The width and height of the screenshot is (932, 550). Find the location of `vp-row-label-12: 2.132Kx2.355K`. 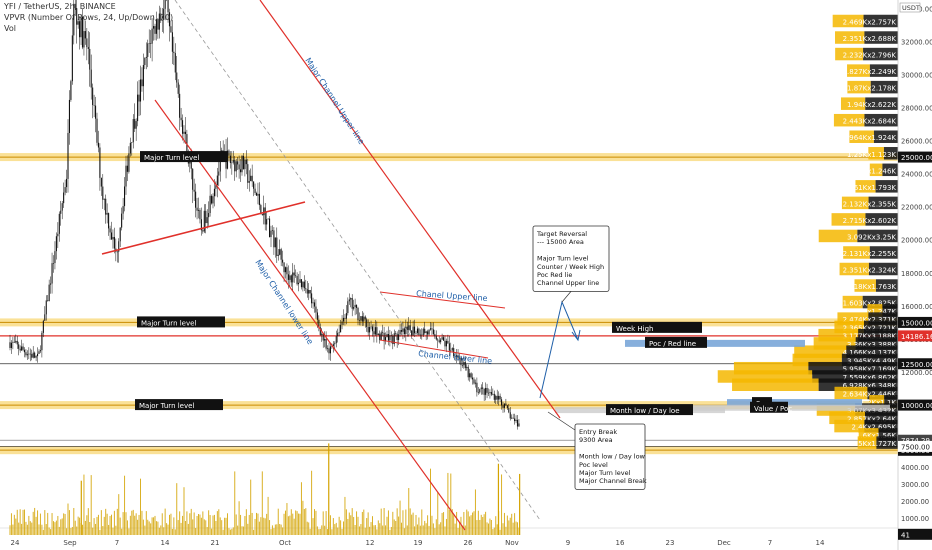

vp-row-label-12: 2.132Kx2.355K is located at coordinates (870, 204).